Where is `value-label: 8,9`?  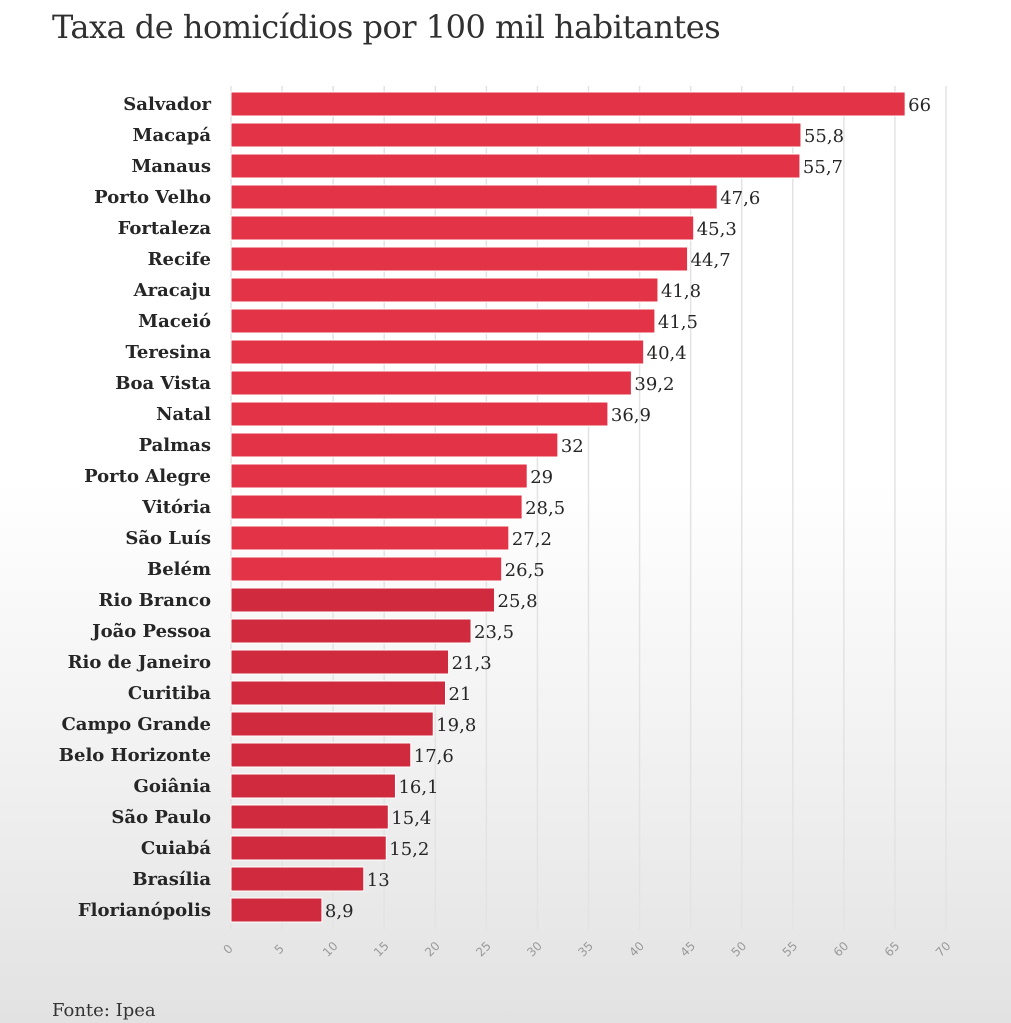
value-label: 8,9 is located at coordinates (339, 911).